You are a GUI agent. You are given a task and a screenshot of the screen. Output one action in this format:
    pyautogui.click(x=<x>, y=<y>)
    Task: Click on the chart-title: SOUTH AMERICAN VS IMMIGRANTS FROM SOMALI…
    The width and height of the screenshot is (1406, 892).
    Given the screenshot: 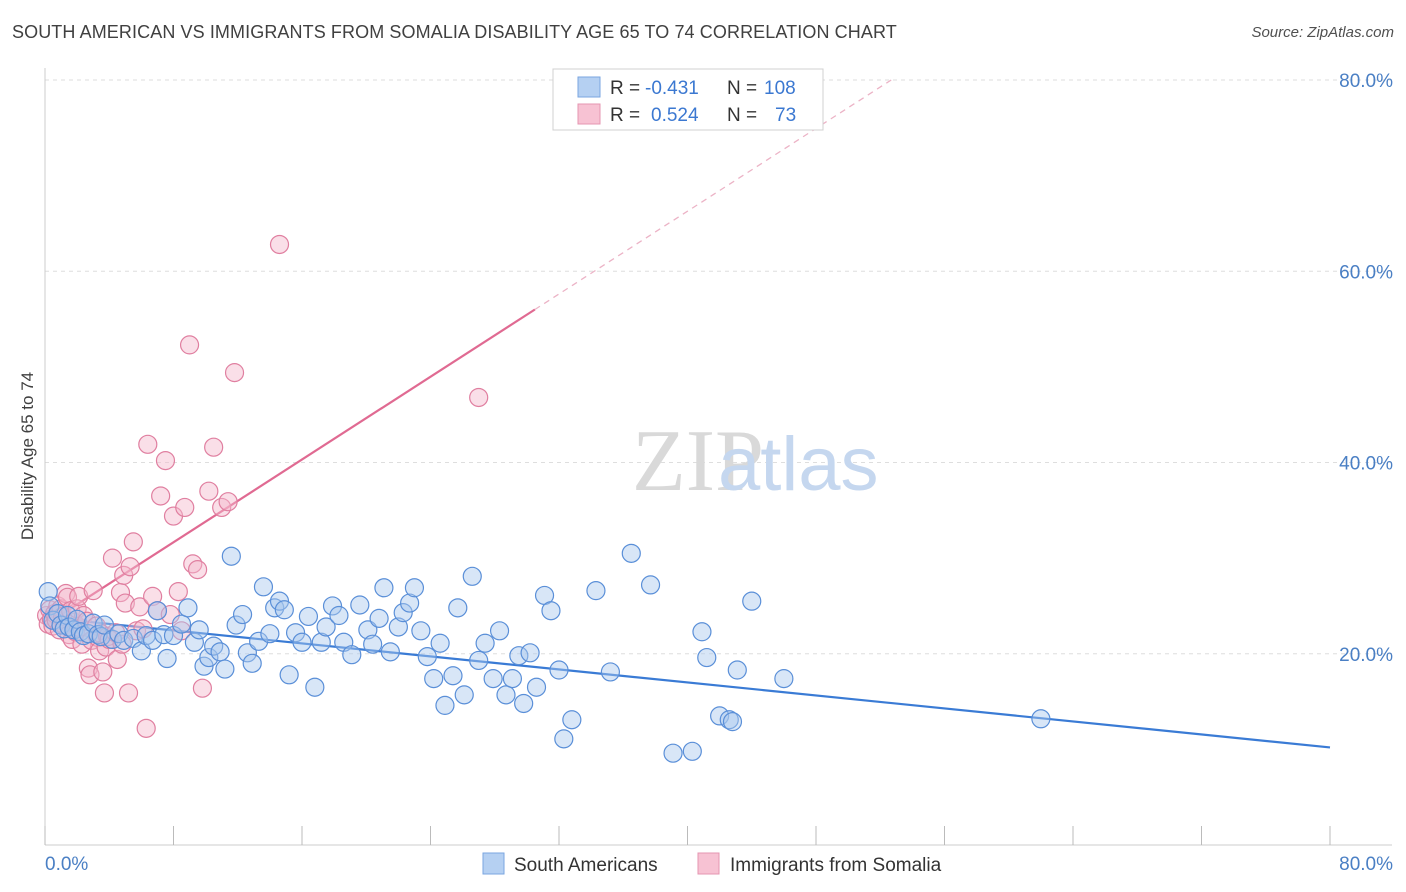 What is the action you would take?
    pyautogui.click(x=454, y=32)
    